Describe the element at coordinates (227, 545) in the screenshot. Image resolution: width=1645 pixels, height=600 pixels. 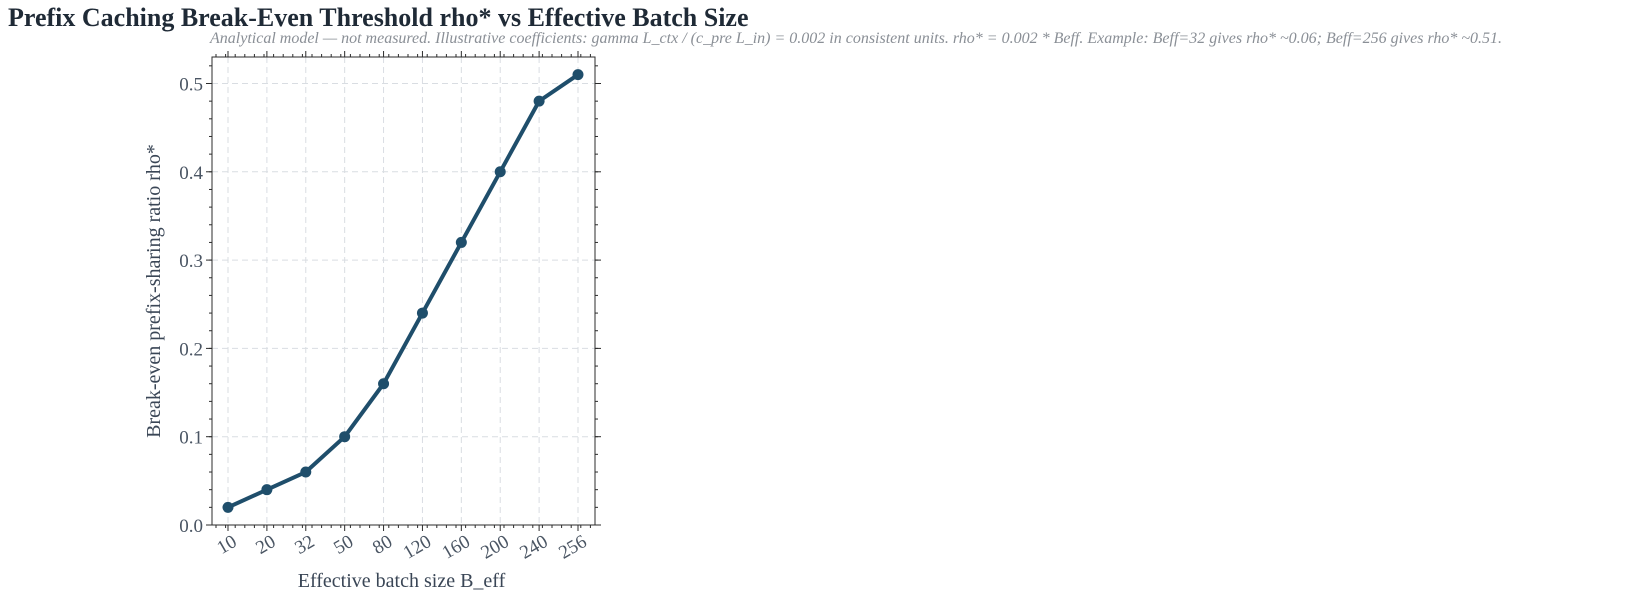
I see `x-tick-label: 10` at that location.